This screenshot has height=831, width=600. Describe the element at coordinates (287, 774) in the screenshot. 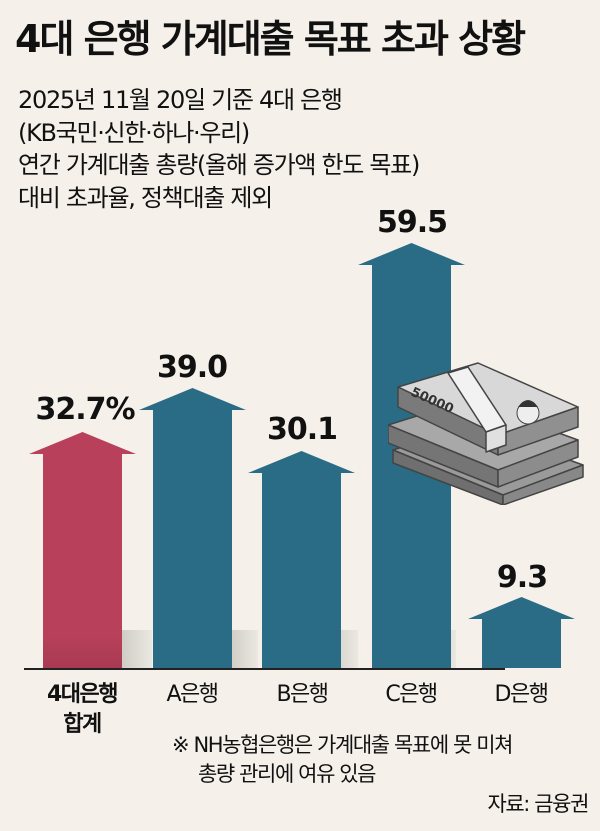

I see `footnote-line: 총량 관리에 여유 있음` at that location.